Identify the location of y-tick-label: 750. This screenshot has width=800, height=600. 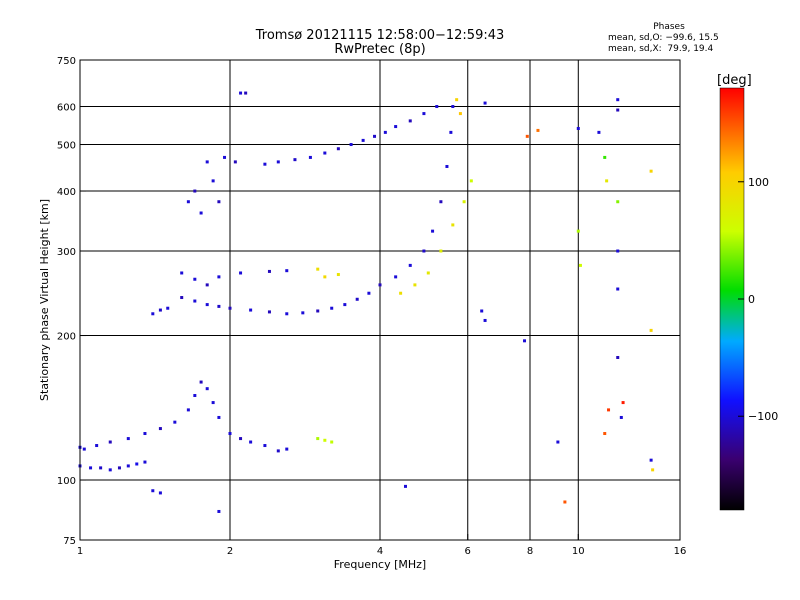
(66, 61).